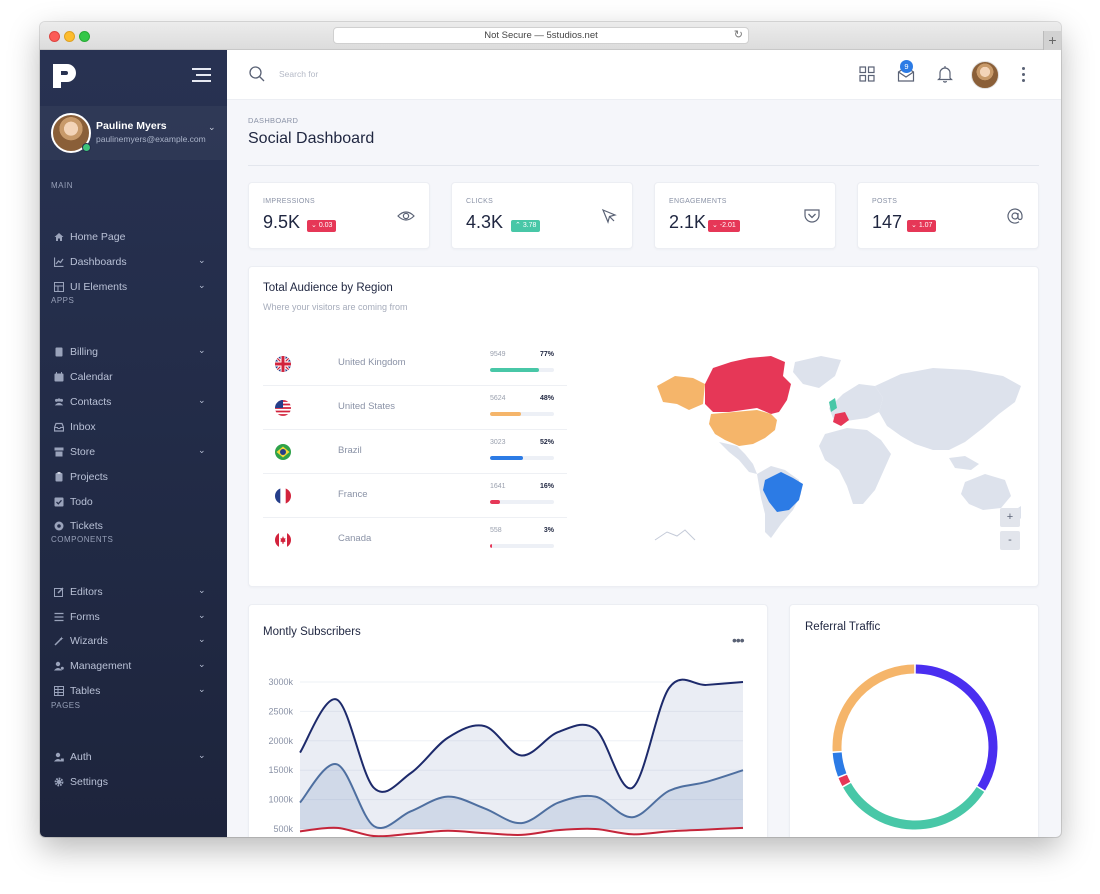 The height and width of the screenshot is (894, 1100). I want to click on sidebar-item-management: Management ⌄, so click(133, 666).